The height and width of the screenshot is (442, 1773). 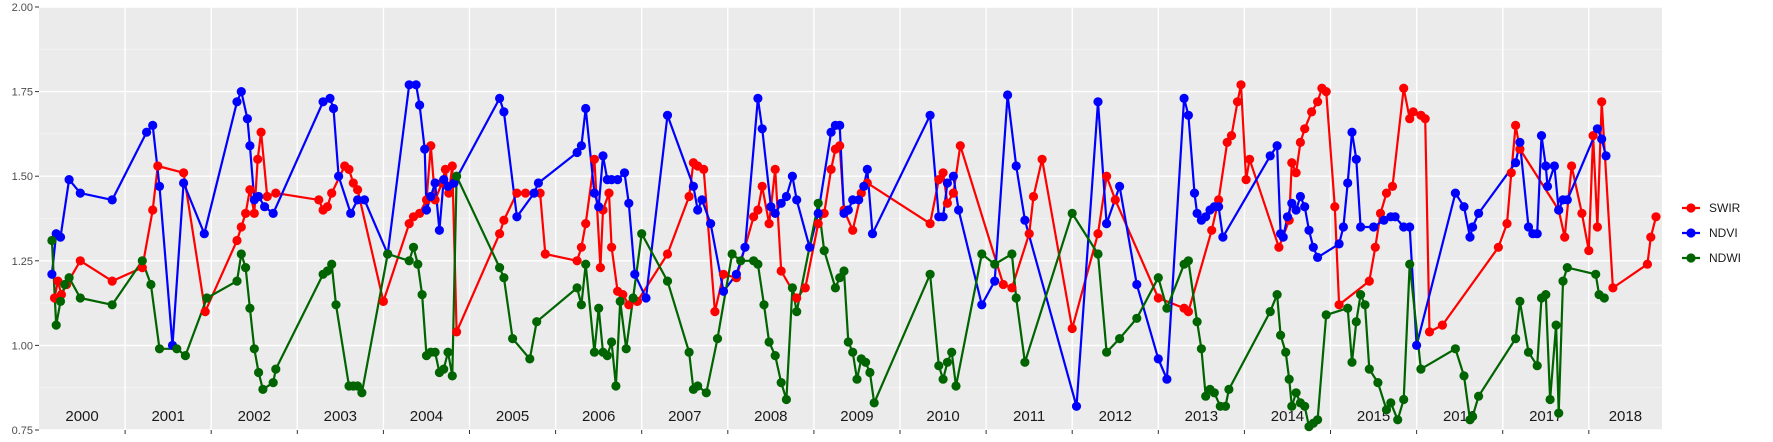 I want to click on year-label: 2010, so click(x=942, y=416).